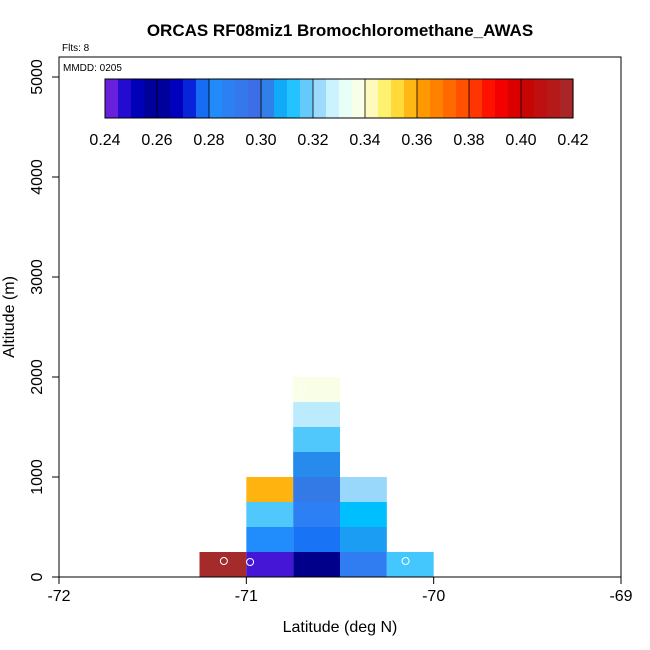 This screenshot has height=650, width=650. Describe the element at coordinates (37, 277) in the screenshot. I see `y-tick-label: 3000` at that location.